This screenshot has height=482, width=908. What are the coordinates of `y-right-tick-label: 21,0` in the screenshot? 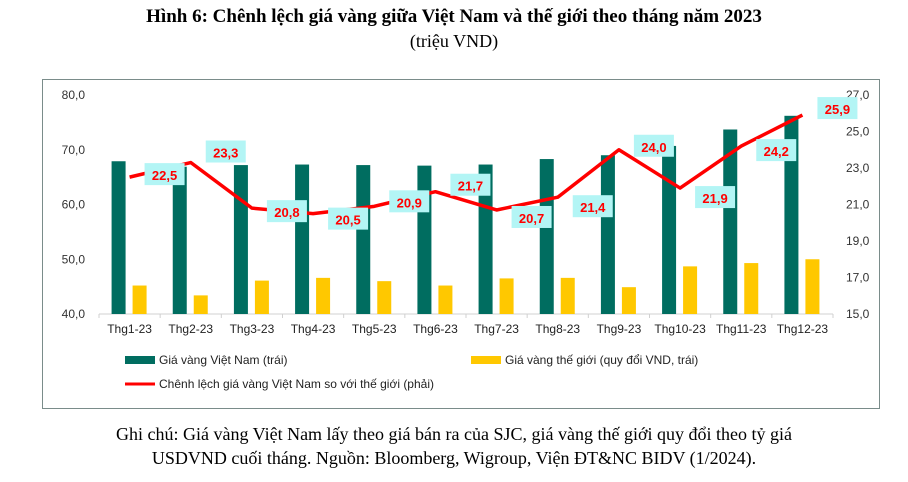 It's located at (858, 205).